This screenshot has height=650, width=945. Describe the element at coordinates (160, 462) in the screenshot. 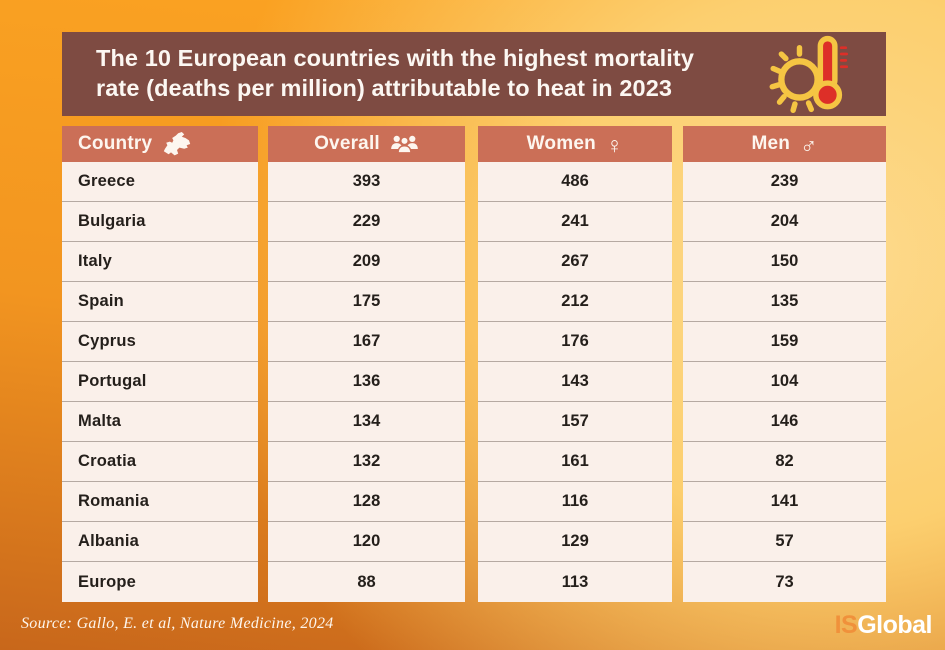

I see `country-cell: Croatia` at that location.